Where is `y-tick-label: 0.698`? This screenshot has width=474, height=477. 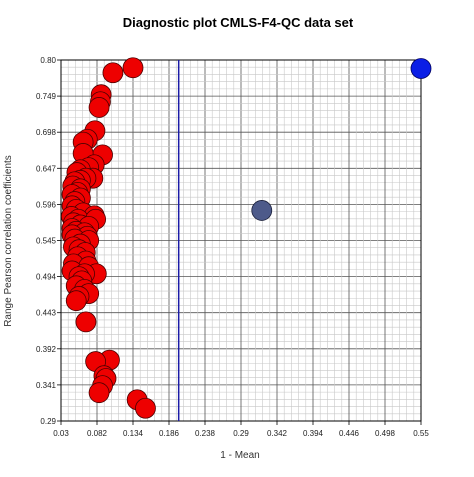
y-tick-label: 0.698 is located at coordinates (46, 132).